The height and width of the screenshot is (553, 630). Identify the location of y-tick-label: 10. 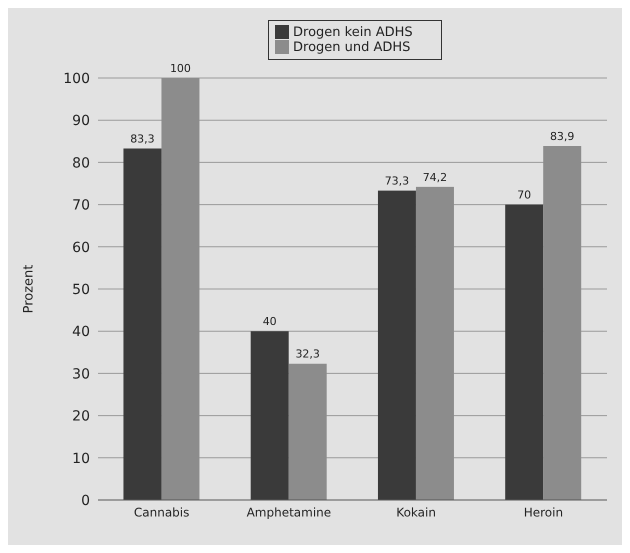
(81, 458).